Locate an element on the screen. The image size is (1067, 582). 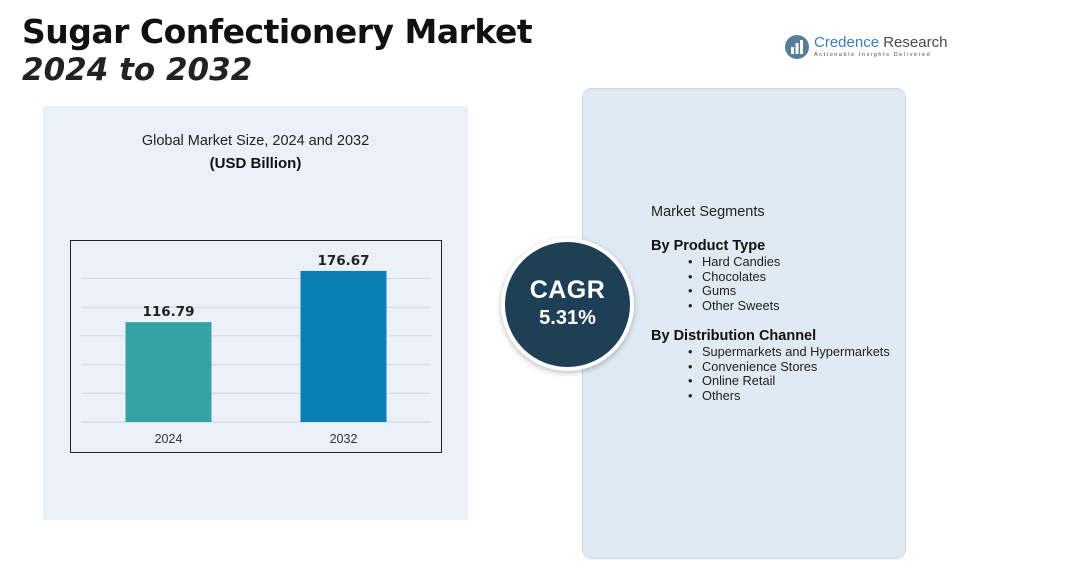
bar-chart: 116.79 2024 176.67 2032 is located at coordinates (256, 346).